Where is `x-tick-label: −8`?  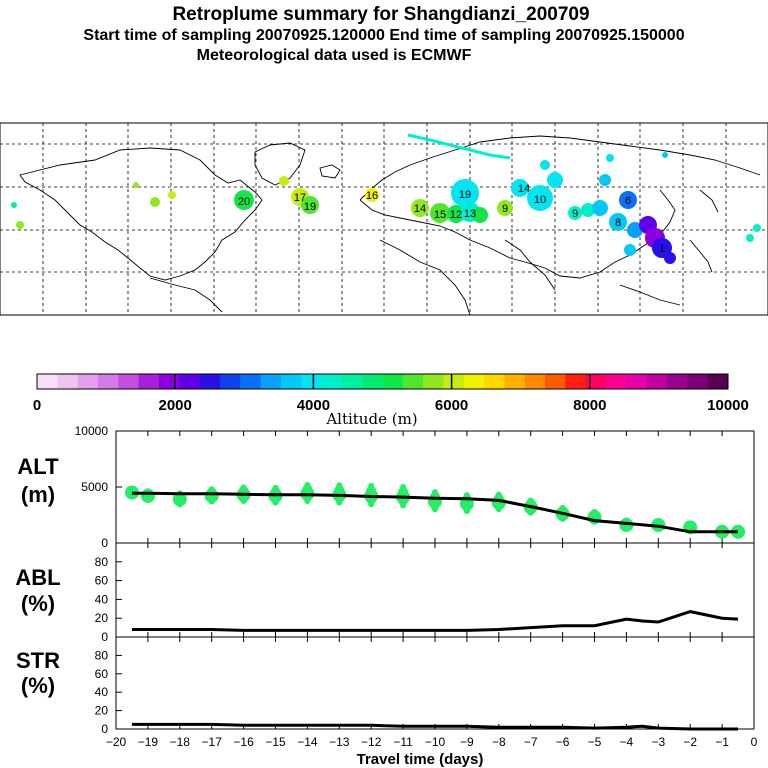 x-tick-label: −8 is located at coordinates (499, 742).